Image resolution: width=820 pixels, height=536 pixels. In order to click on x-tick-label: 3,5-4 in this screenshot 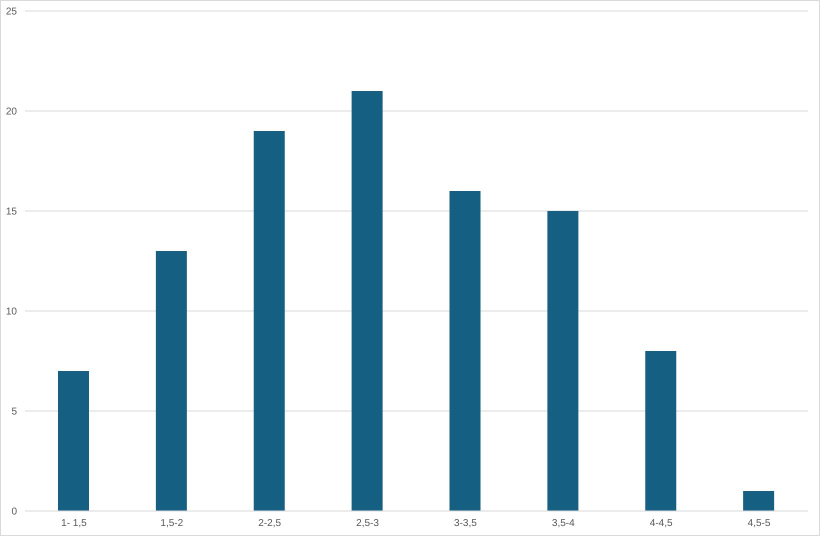, I will do `click(564, 524)`.